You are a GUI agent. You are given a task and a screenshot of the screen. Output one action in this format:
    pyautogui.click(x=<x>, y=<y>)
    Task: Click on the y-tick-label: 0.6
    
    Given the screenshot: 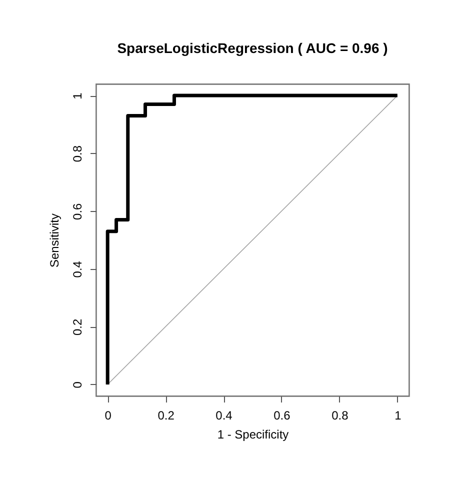 What is the action you would take?
    pyautogui.click(x=77, y=211)
    